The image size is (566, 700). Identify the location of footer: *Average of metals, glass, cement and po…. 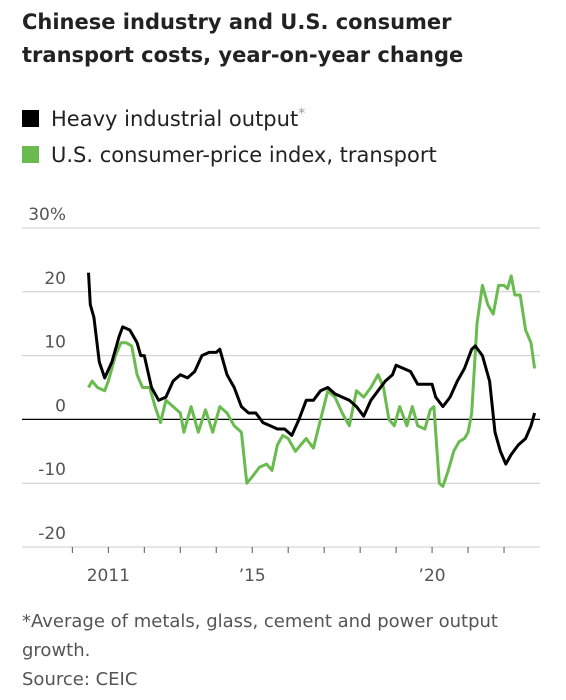
(282, 650).